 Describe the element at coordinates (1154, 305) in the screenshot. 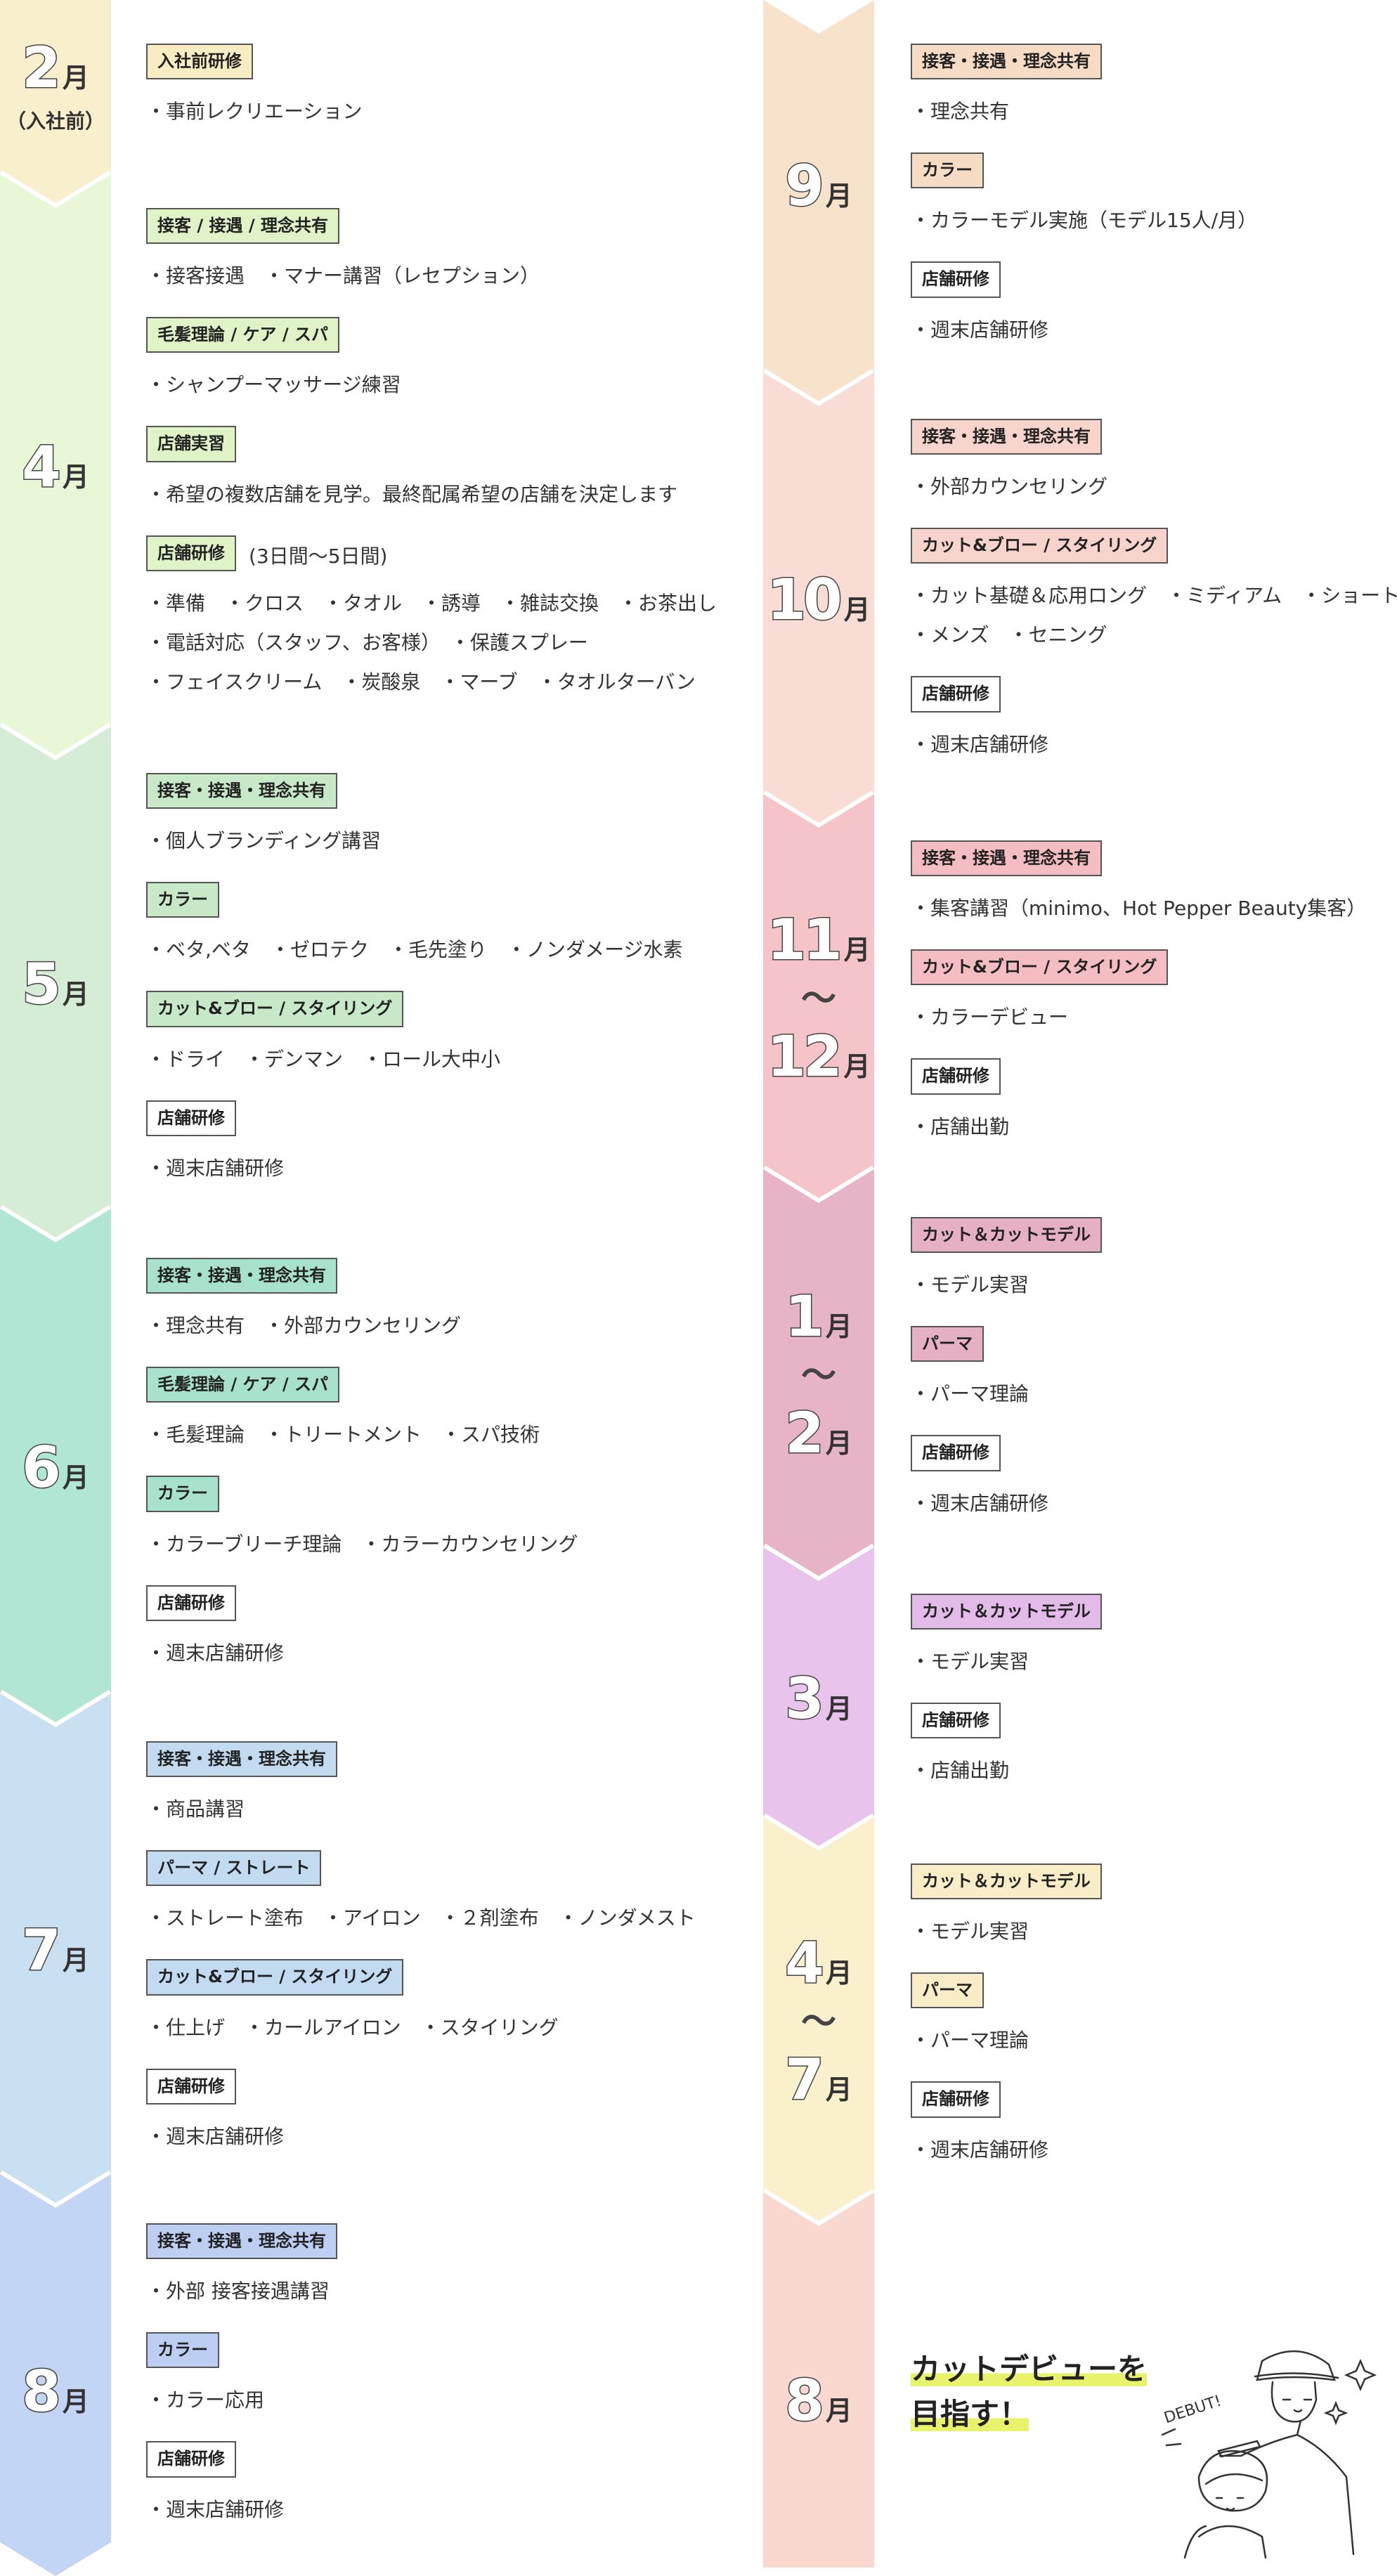

I see `training-item: 店舗研修 ・週末店舗研修` at that location.